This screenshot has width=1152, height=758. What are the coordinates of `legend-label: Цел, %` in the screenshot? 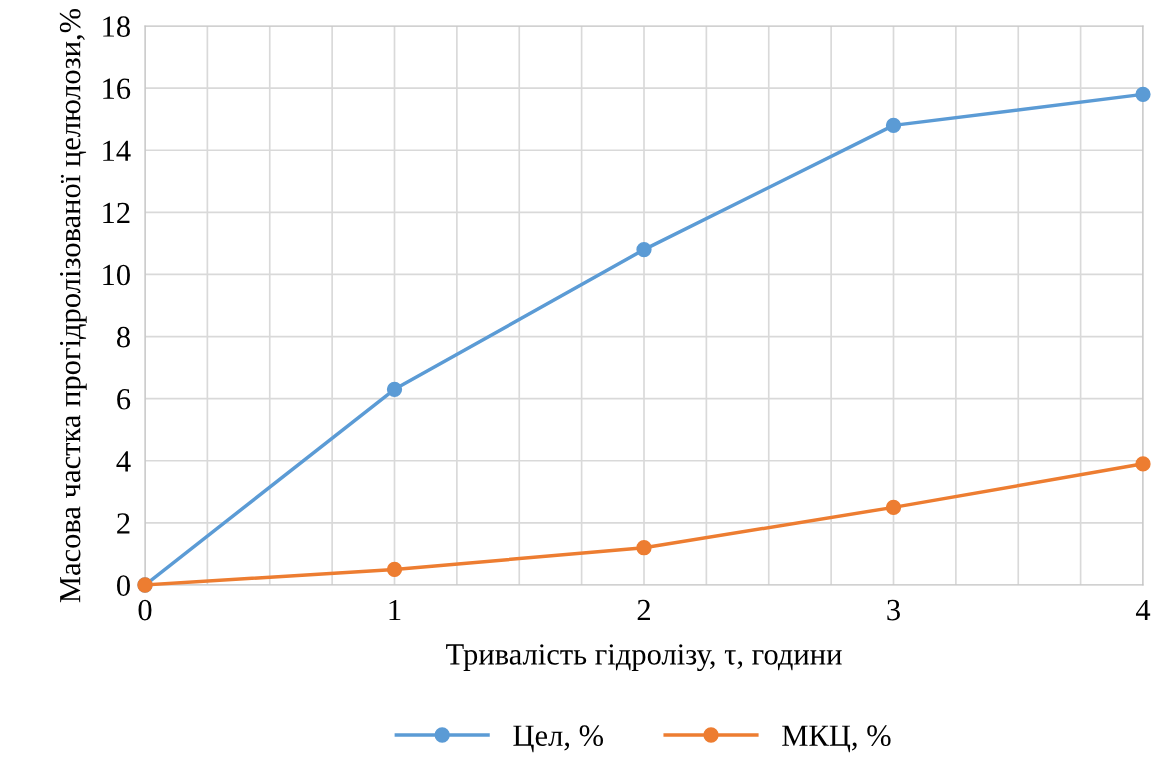 It's located at (558, 739).